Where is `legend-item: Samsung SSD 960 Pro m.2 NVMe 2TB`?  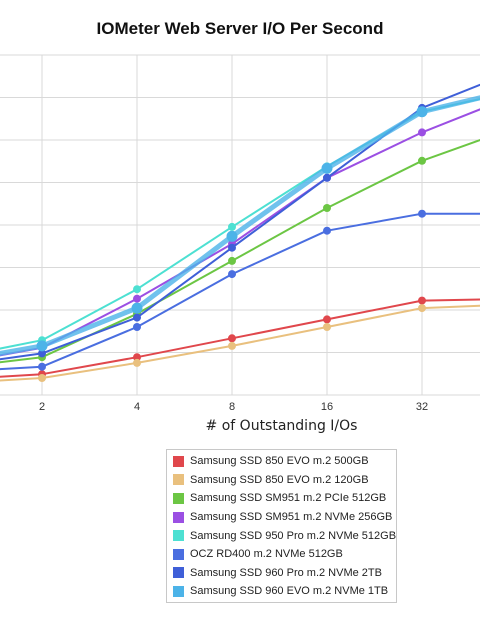
legend-item: Samsung SSD 960 Pro m.2 NVMe 2TB is located at coordinates (281, 573).